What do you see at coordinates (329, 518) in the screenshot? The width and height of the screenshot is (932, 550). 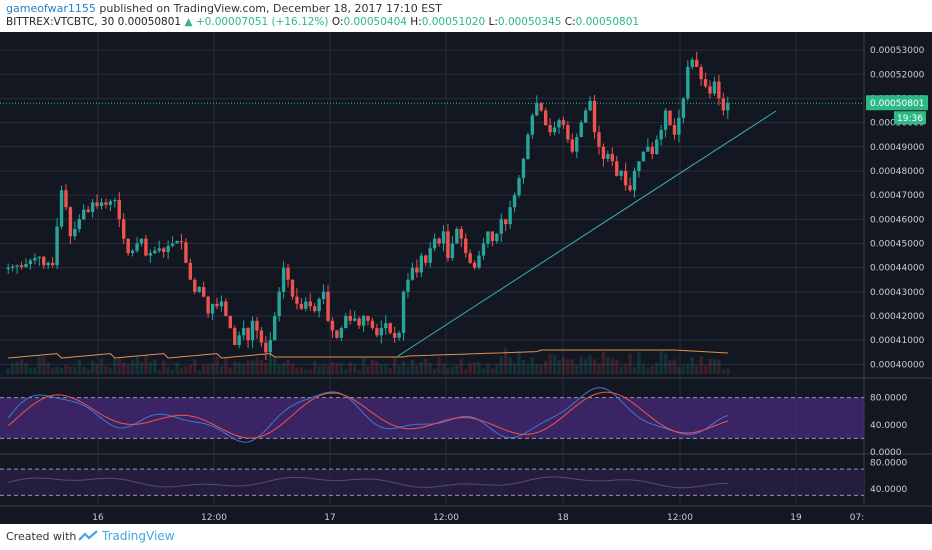 I see `x-tick-label: 17` at bounding box center [329, 518].